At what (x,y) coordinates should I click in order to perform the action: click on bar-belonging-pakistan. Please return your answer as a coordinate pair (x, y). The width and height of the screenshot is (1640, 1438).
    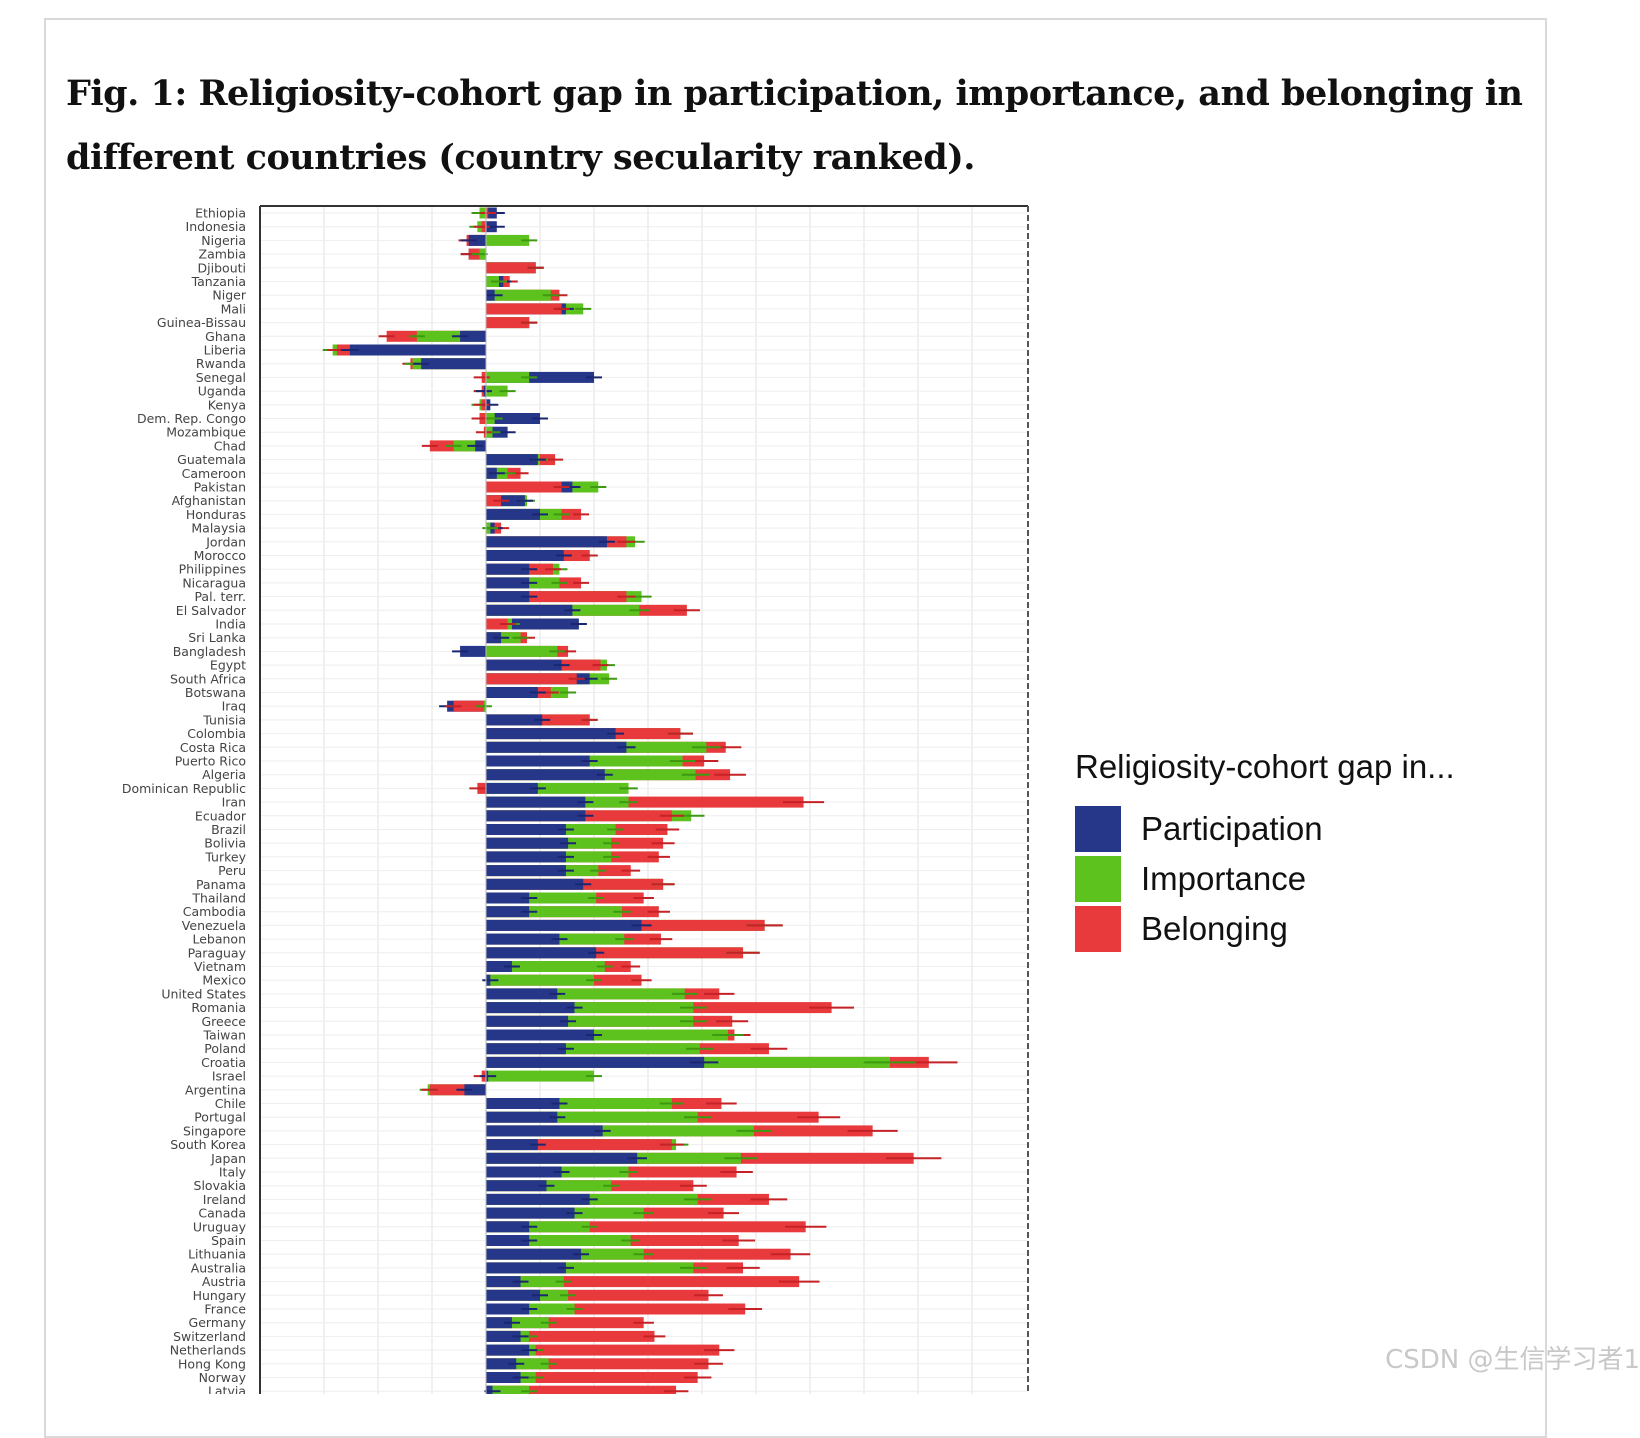
    Looking at the image, I should click on (524, 487).